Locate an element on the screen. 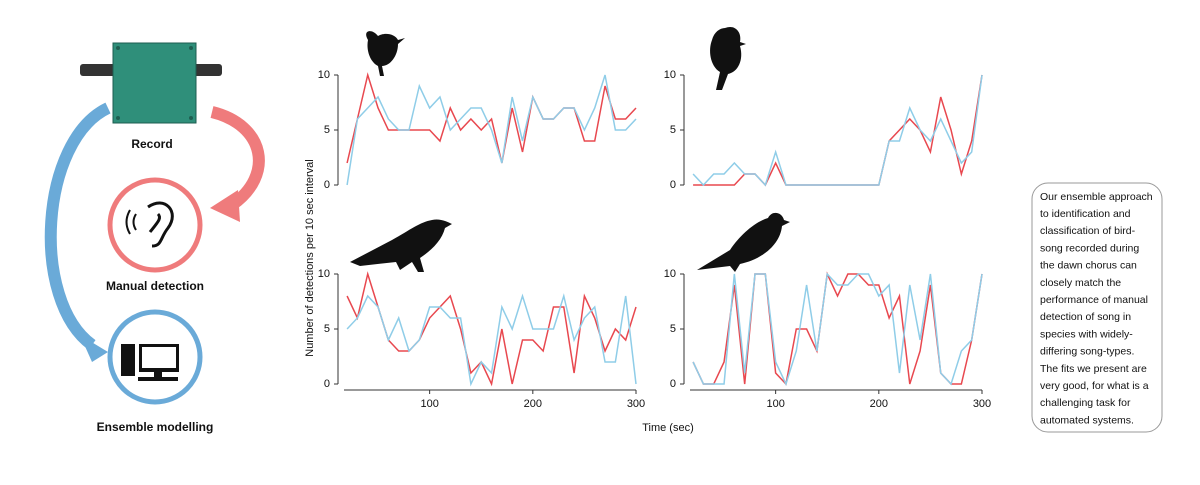 This screenshot has height=485, width=1200. recorder-icon is located at coordinates (151, 83).